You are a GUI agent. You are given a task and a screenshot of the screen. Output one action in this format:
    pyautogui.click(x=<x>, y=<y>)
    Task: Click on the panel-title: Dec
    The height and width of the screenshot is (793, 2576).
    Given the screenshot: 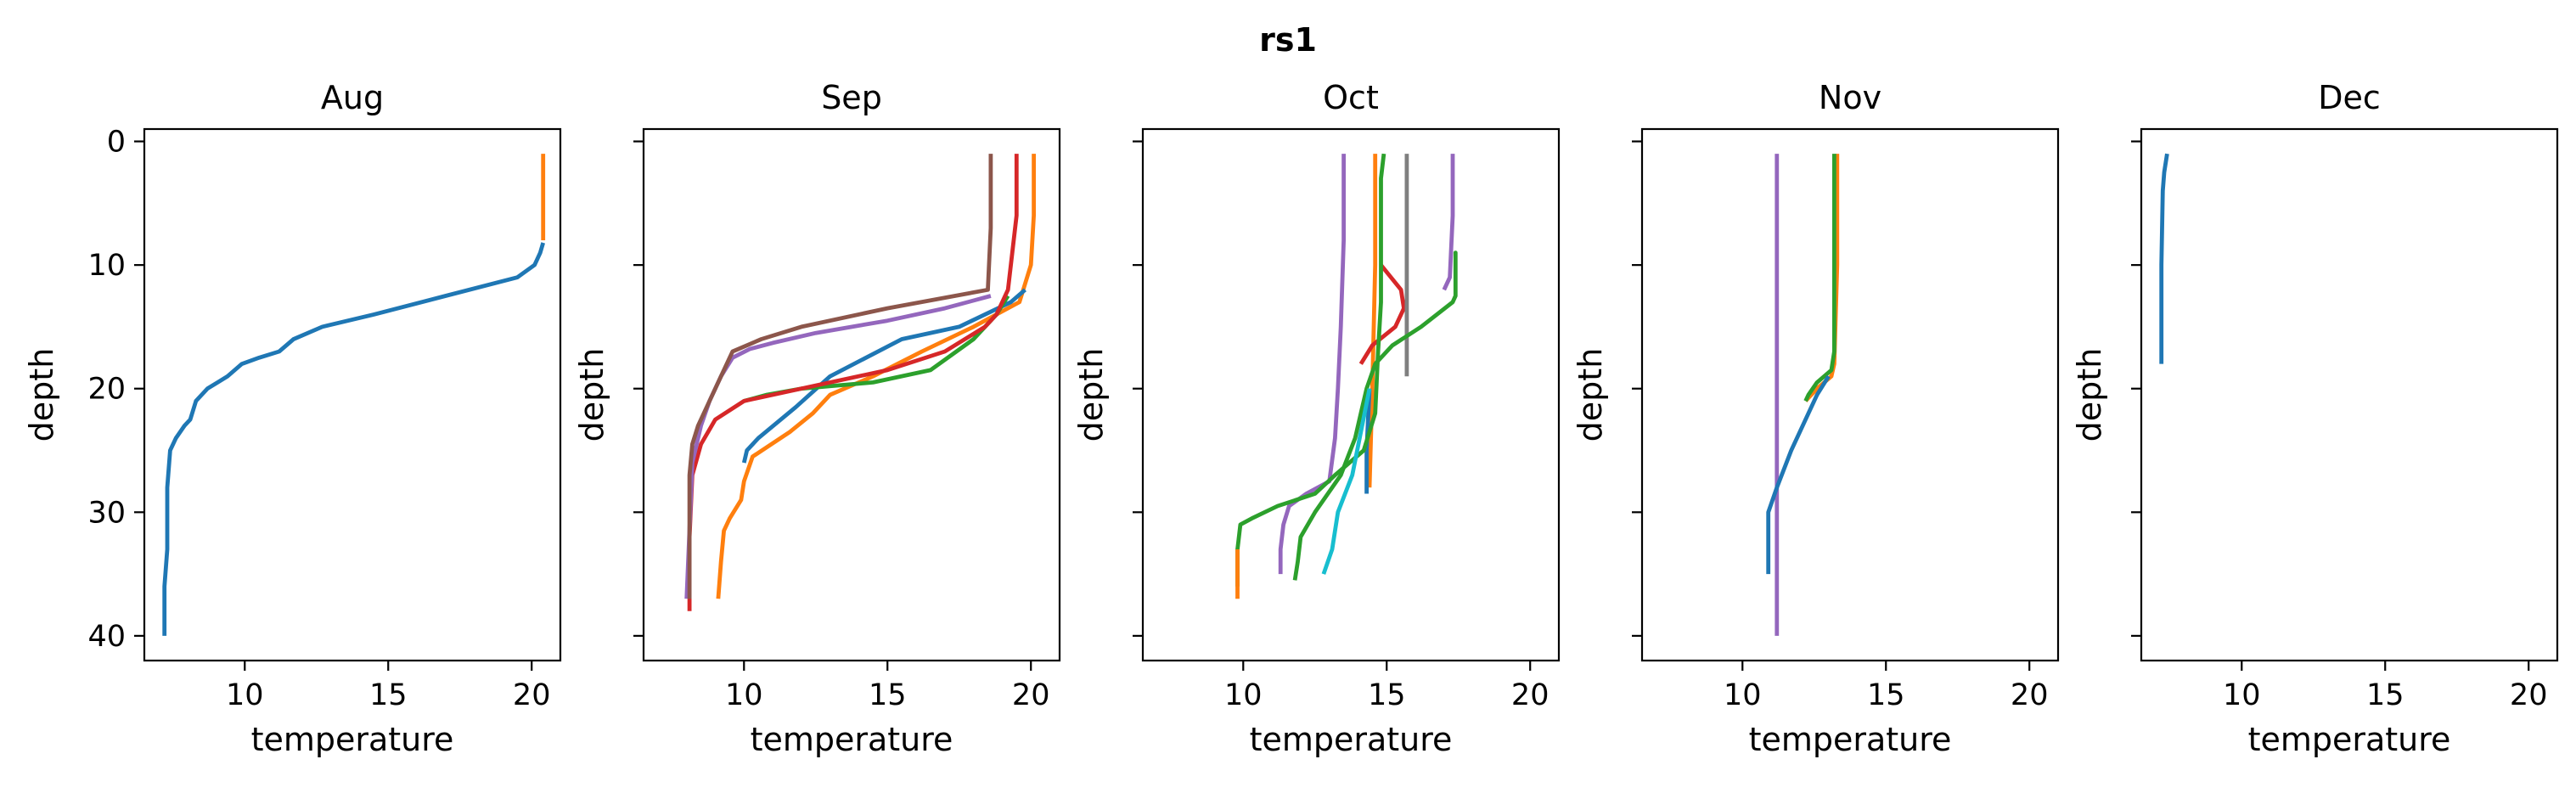 What is the action you would take?
    pyautogui.click(x=2349, y=97)
    